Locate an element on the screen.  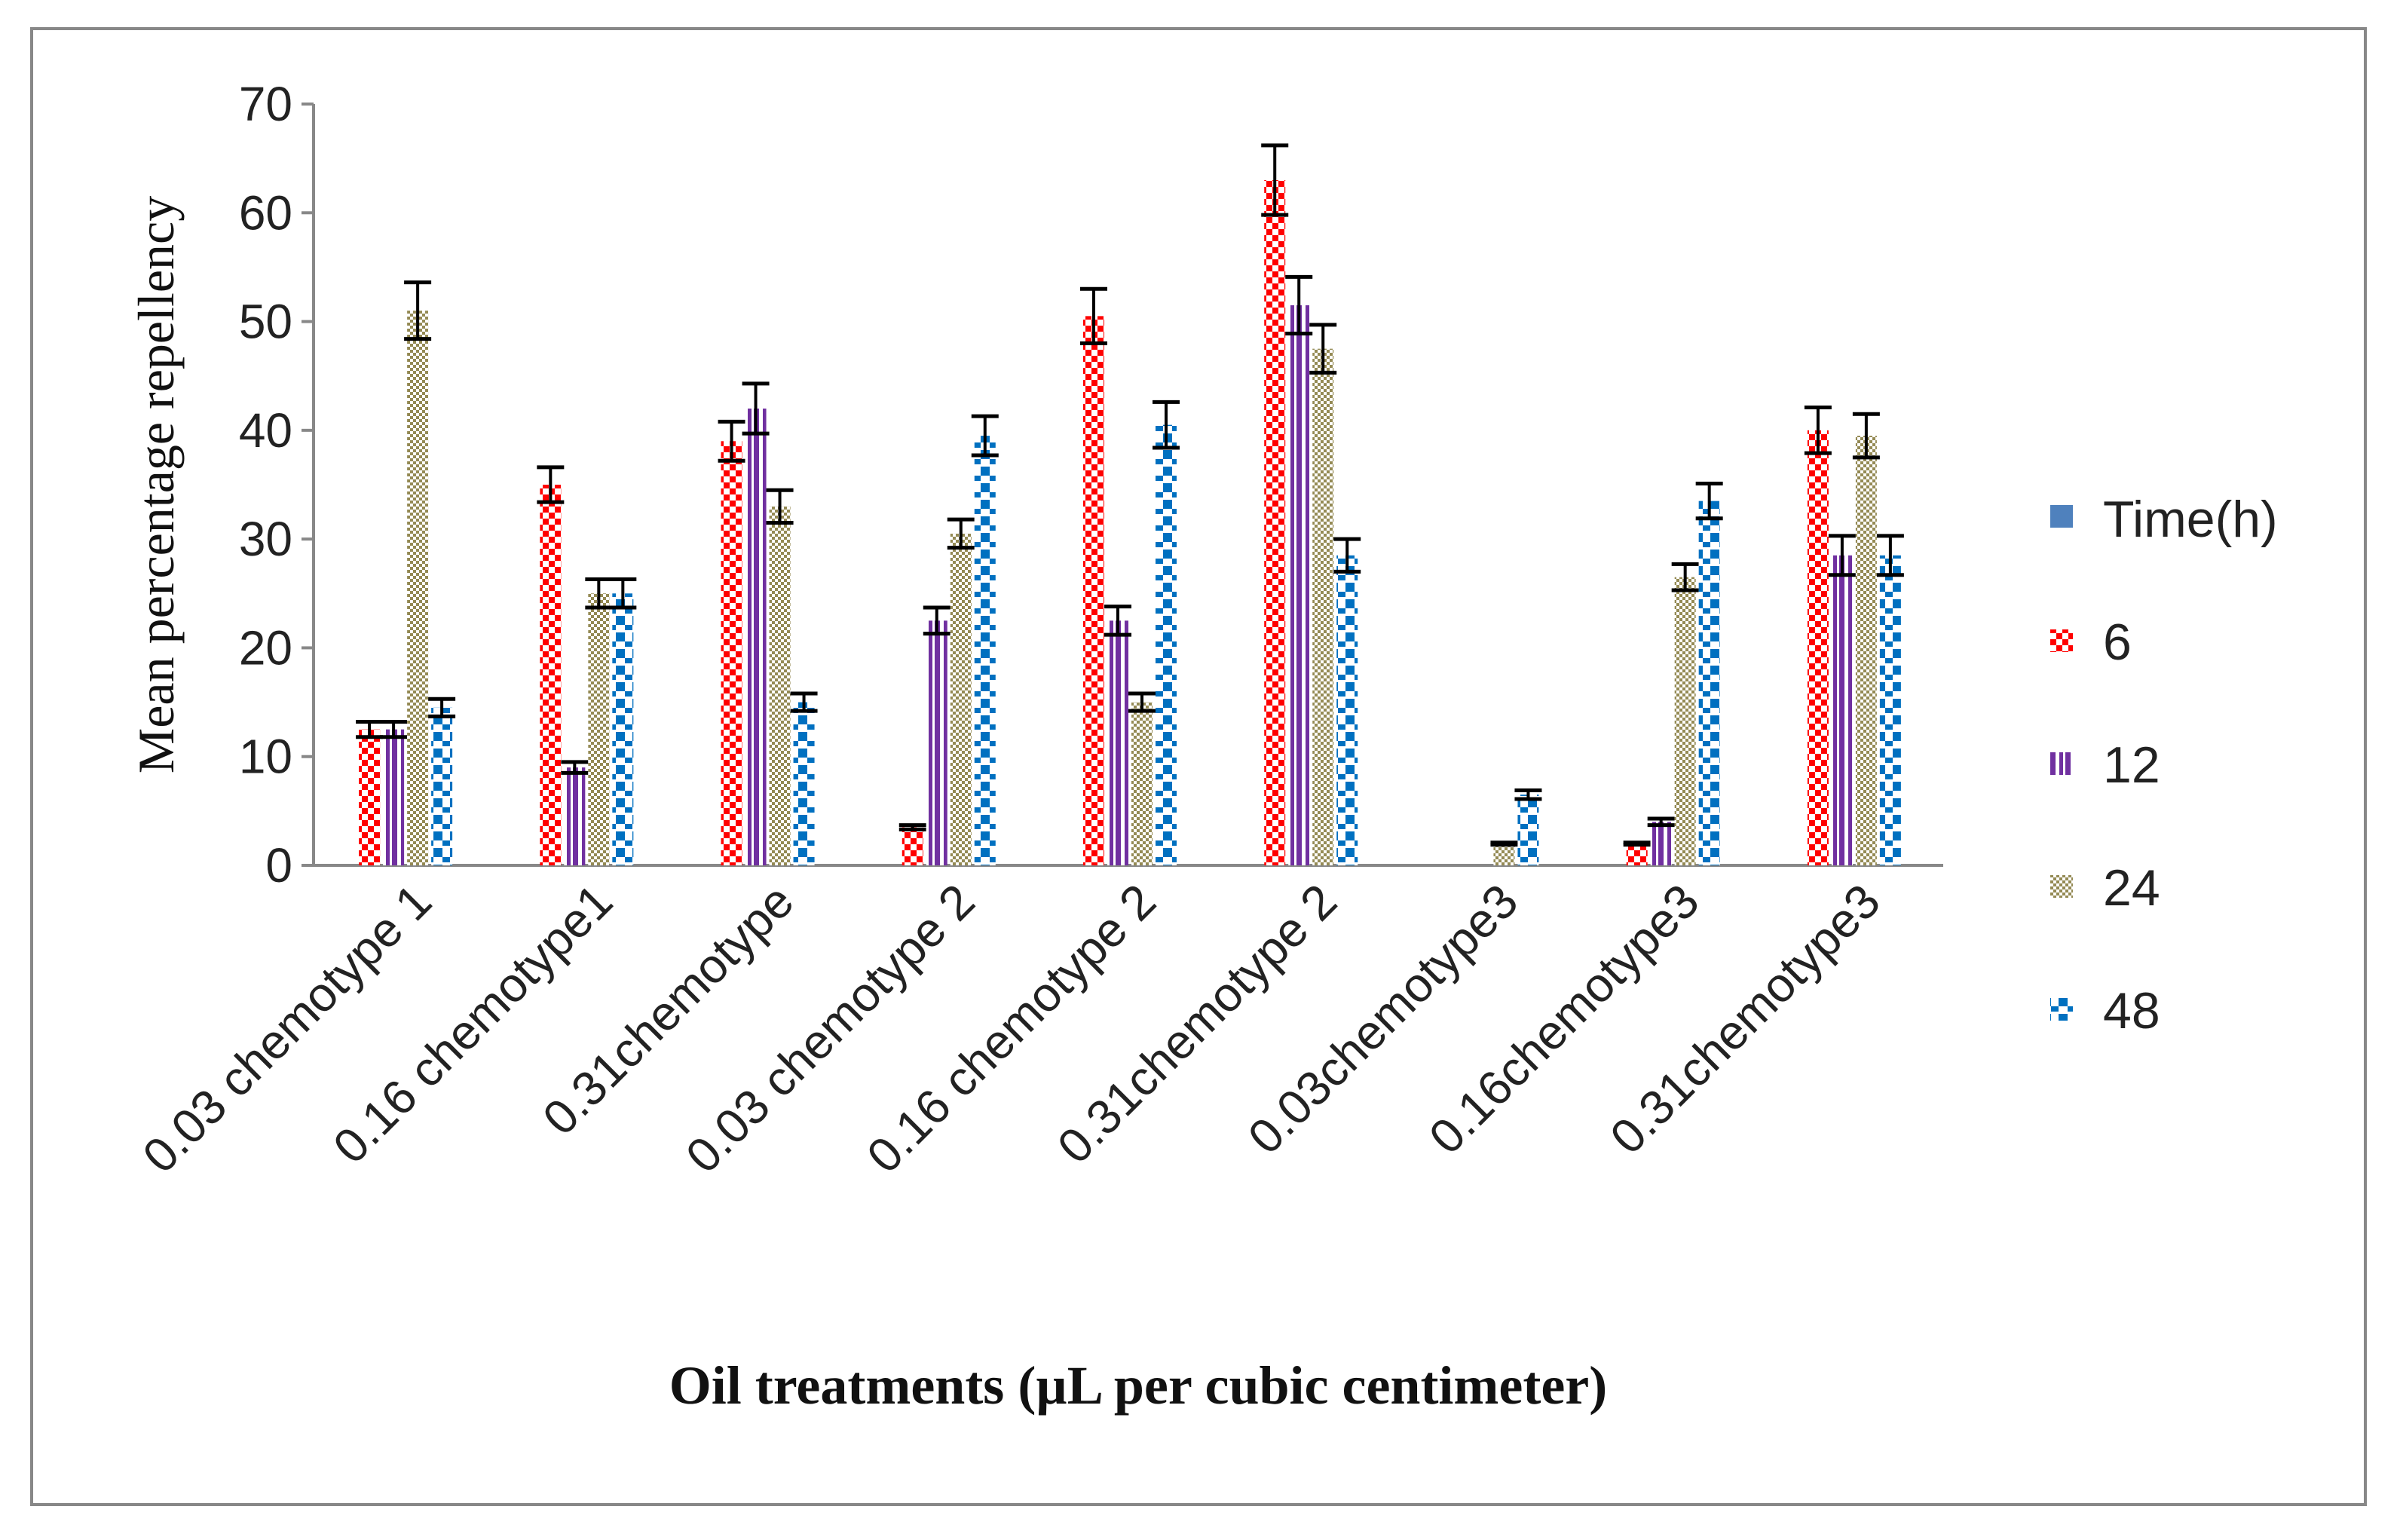
x-axis-title: Oil treatments (µL per cubic centimeter) is located at coordinates (1138, 1385).